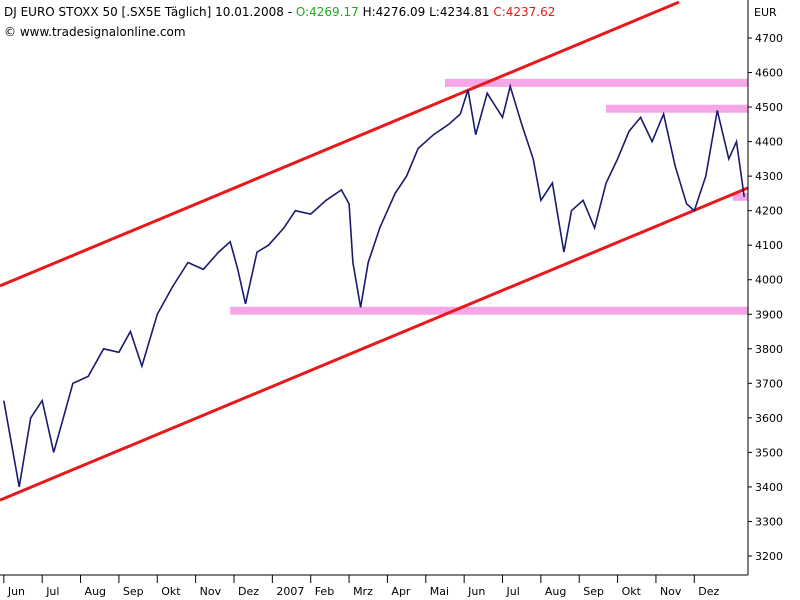  I want to click on x-tick-label: 2007, so click(290, 591).